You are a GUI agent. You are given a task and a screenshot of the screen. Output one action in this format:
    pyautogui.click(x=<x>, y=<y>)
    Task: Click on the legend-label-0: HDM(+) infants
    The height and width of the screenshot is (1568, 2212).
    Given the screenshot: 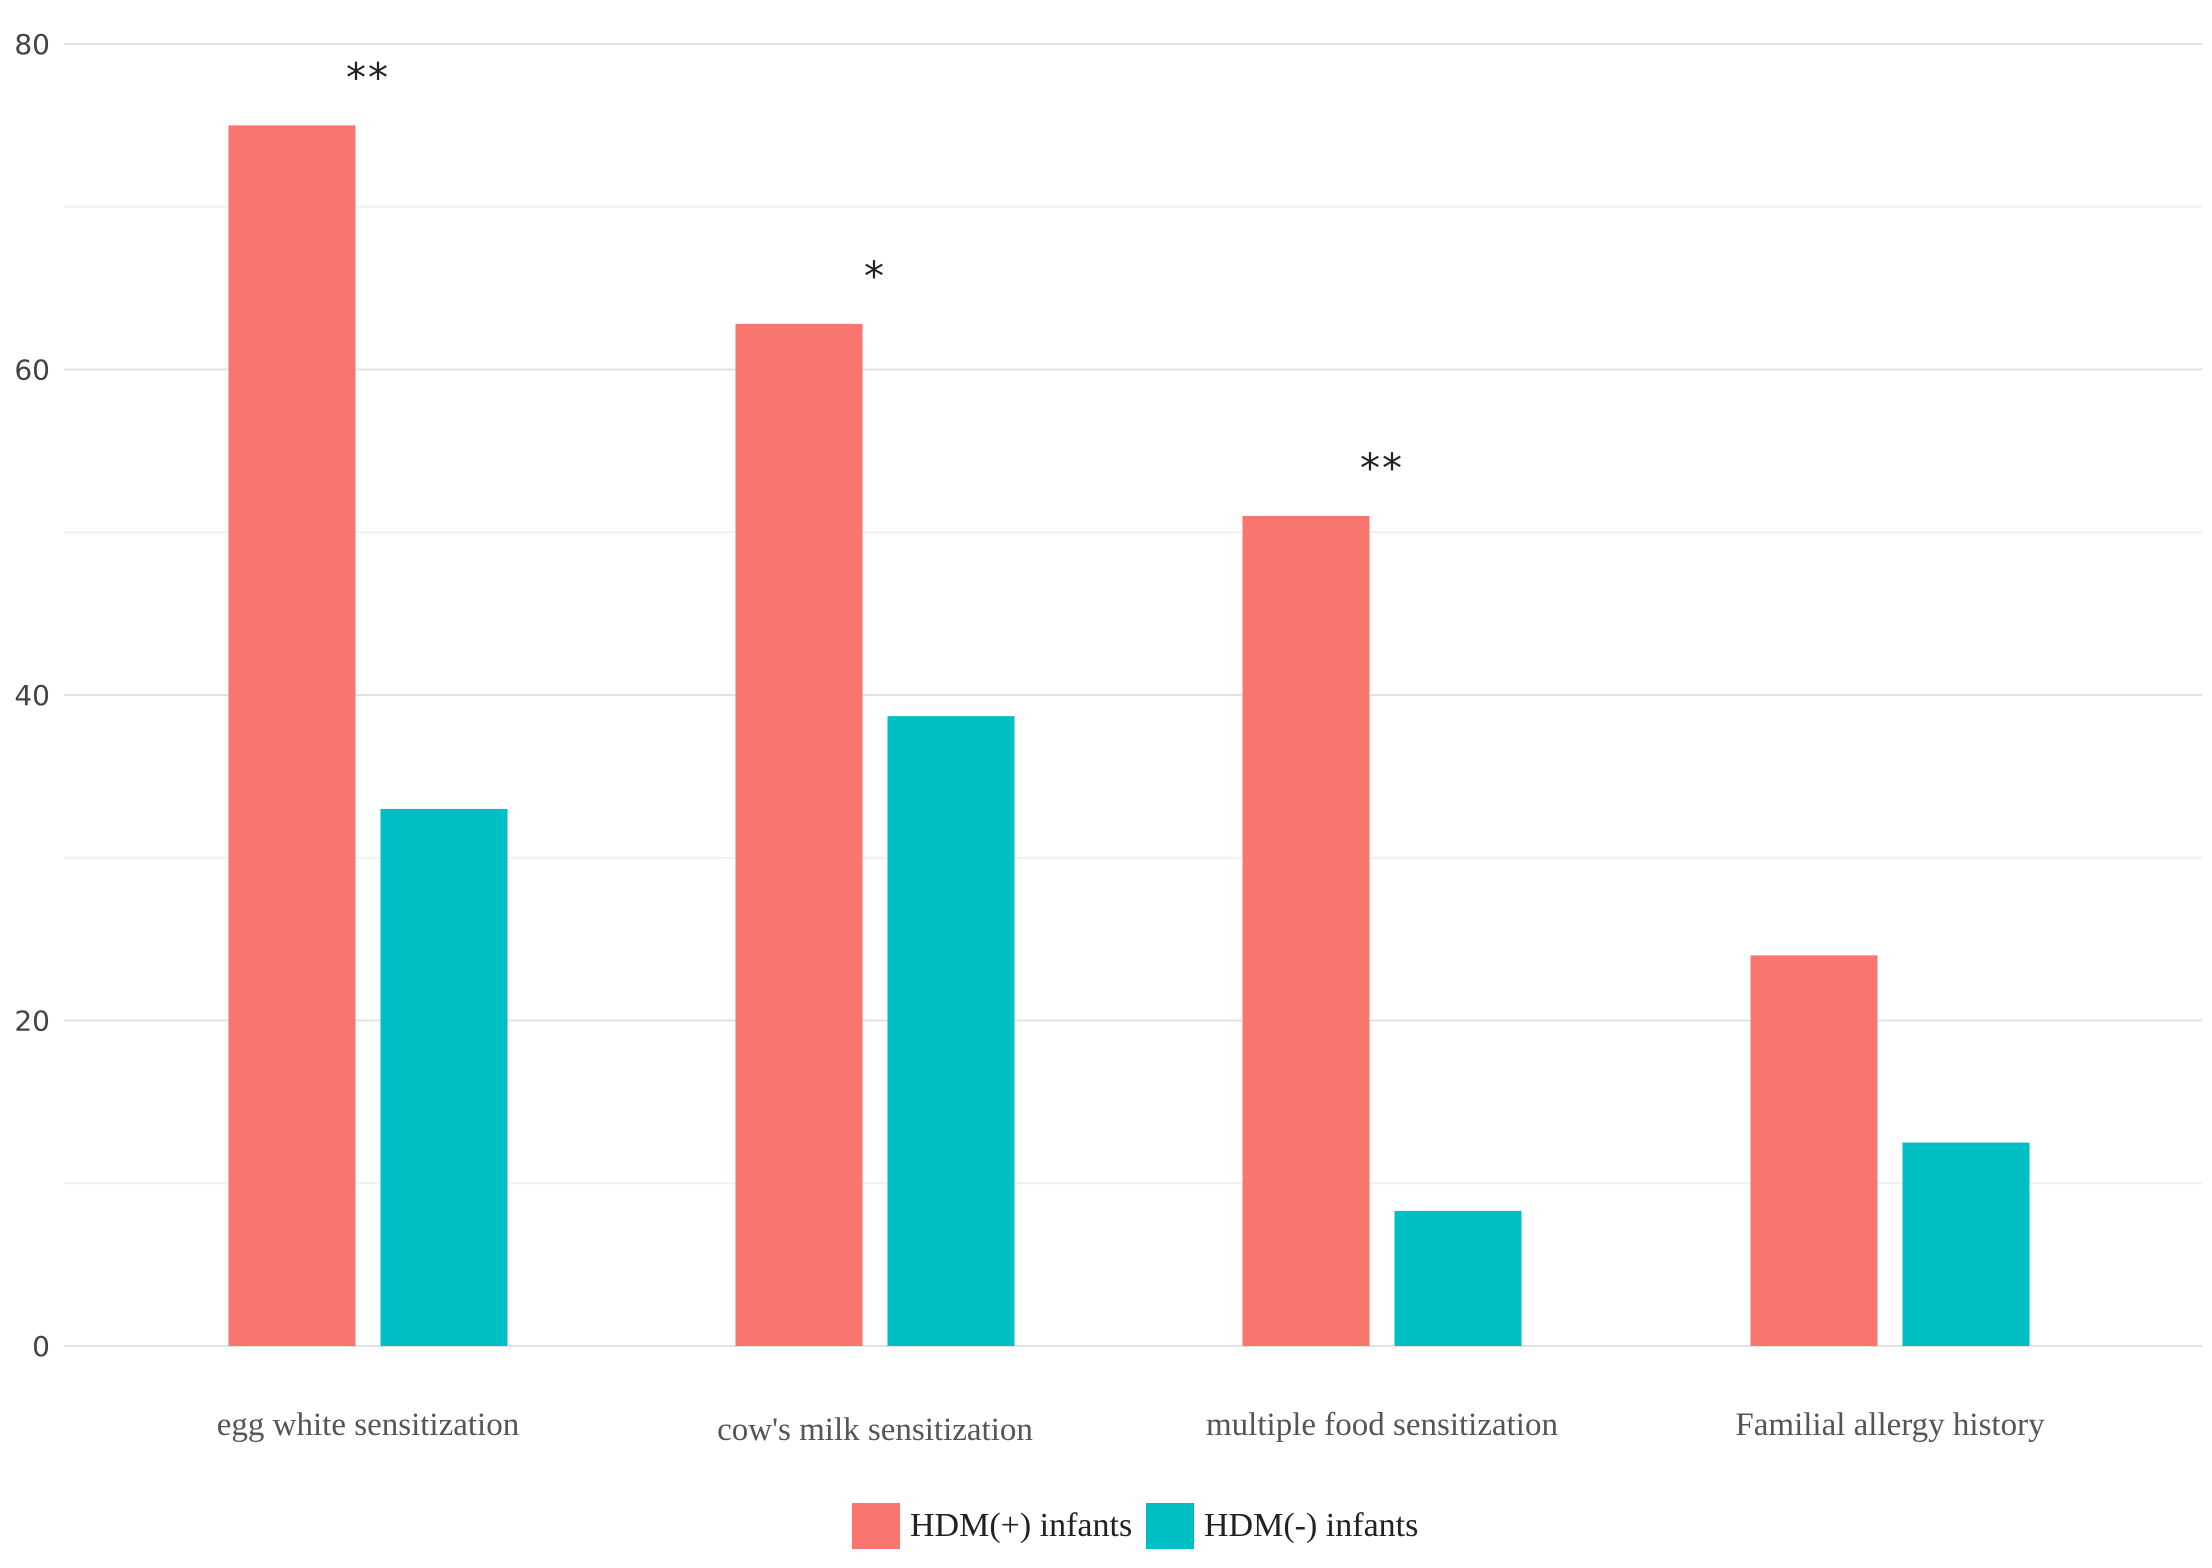 What is the action you would take?
    pyautogui.click(x=1021, y=1525)
    